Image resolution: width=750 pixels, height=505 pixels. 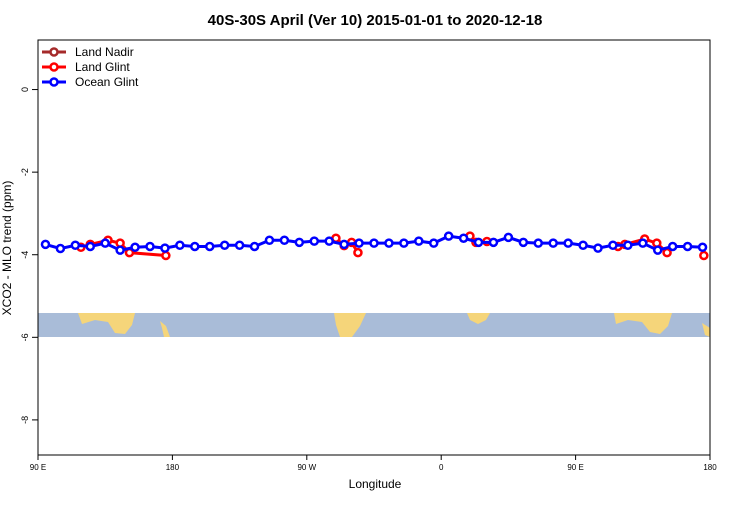 I want to click on y-tick-label: -2, so click(x=25, y=172).